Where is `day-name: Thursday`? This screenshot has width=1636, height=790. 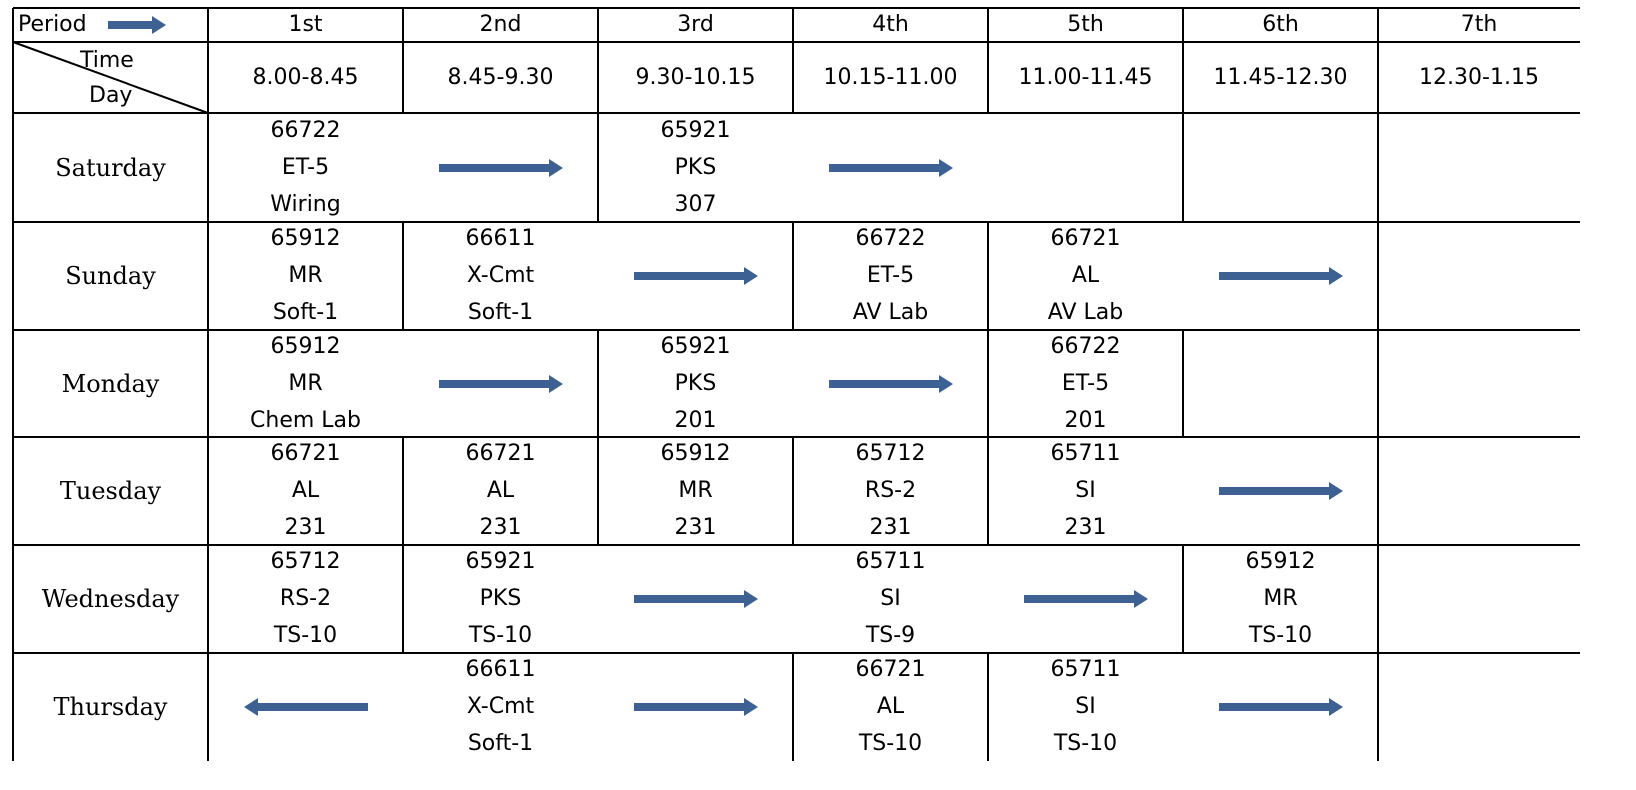
day-name: Thursday is located at coordinates (110, 707).